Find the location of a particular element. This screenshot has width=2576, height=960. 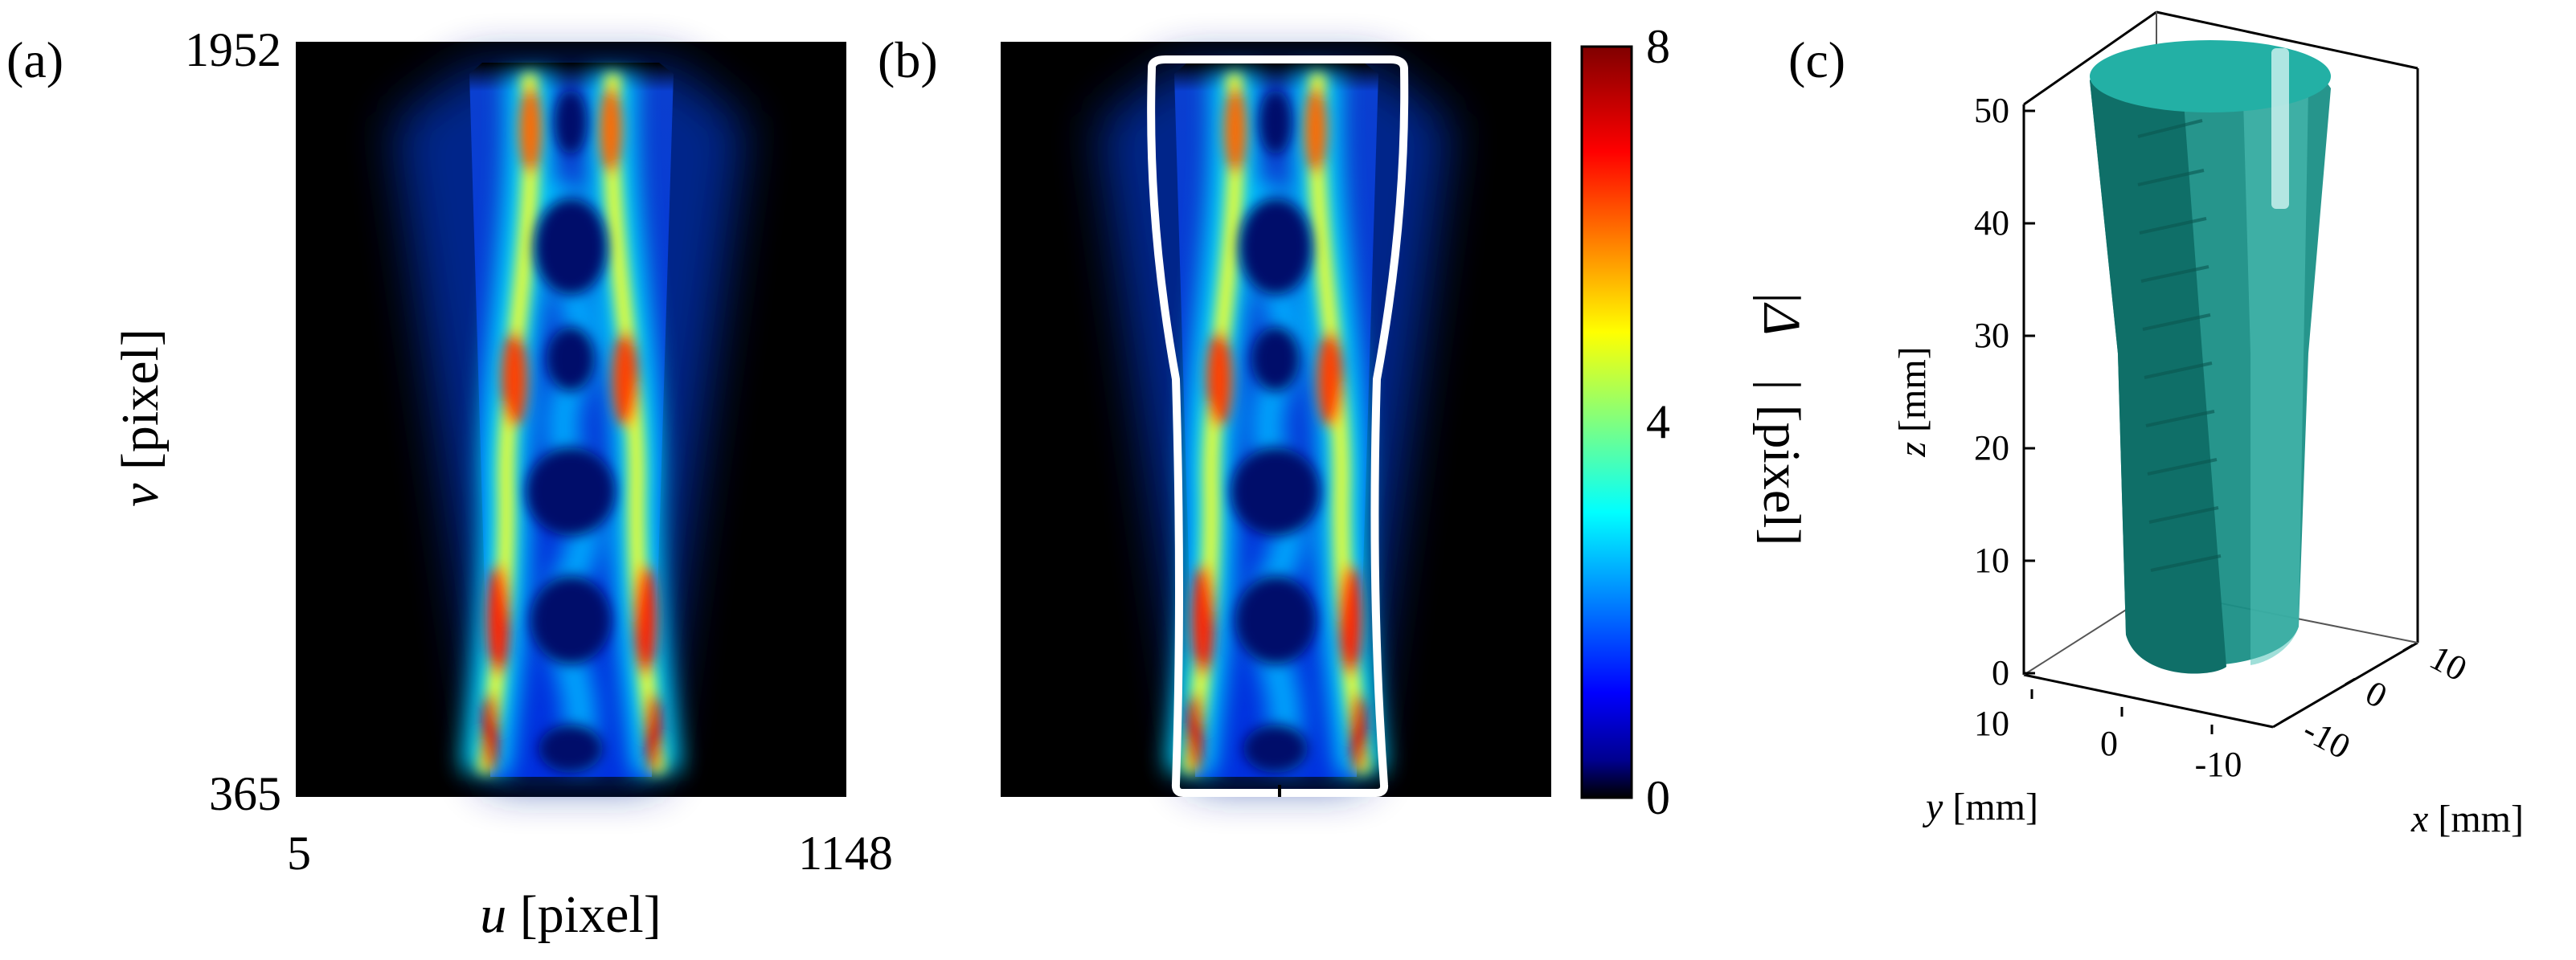

z-axis-label: z [mm] is located at coordinates (1912, 401).